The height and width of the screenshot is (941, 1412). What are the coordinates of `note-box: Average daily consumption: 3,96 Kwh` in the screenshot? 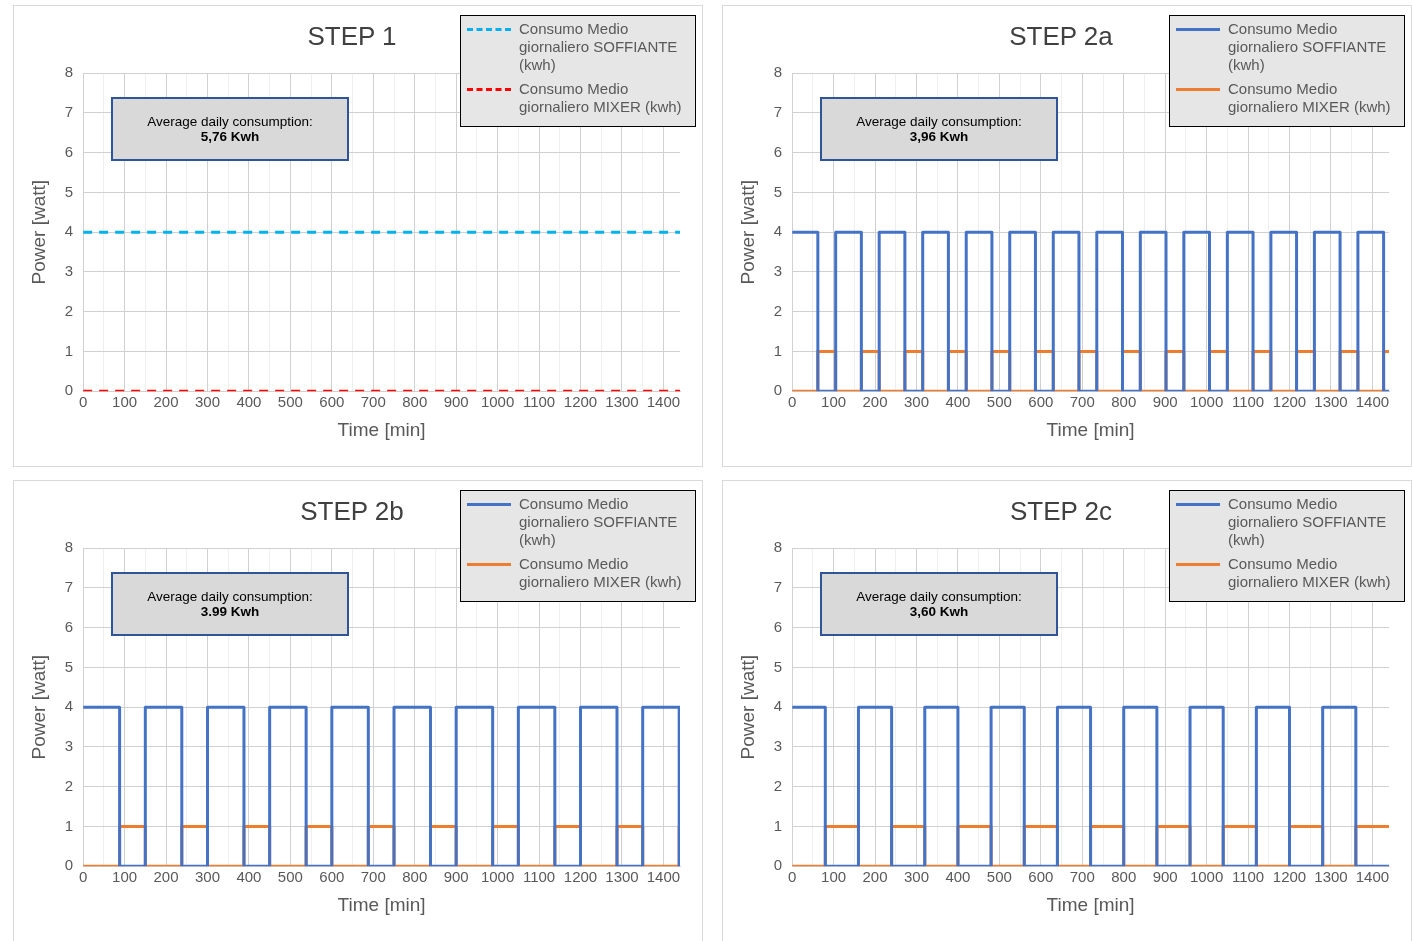 It's located at (939, 129).